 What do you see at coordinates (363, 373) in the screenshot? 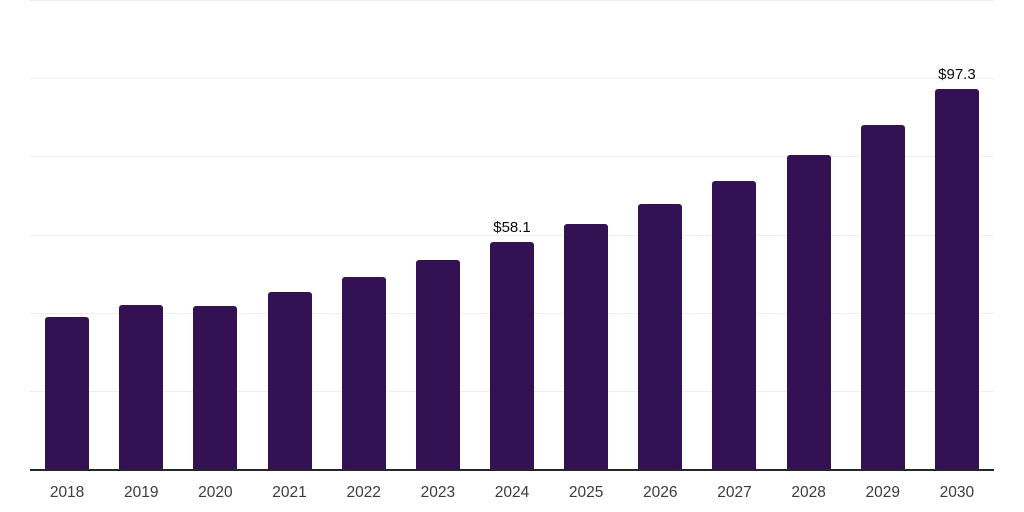
I see `bar-2022` at bounding box center [363, 373].